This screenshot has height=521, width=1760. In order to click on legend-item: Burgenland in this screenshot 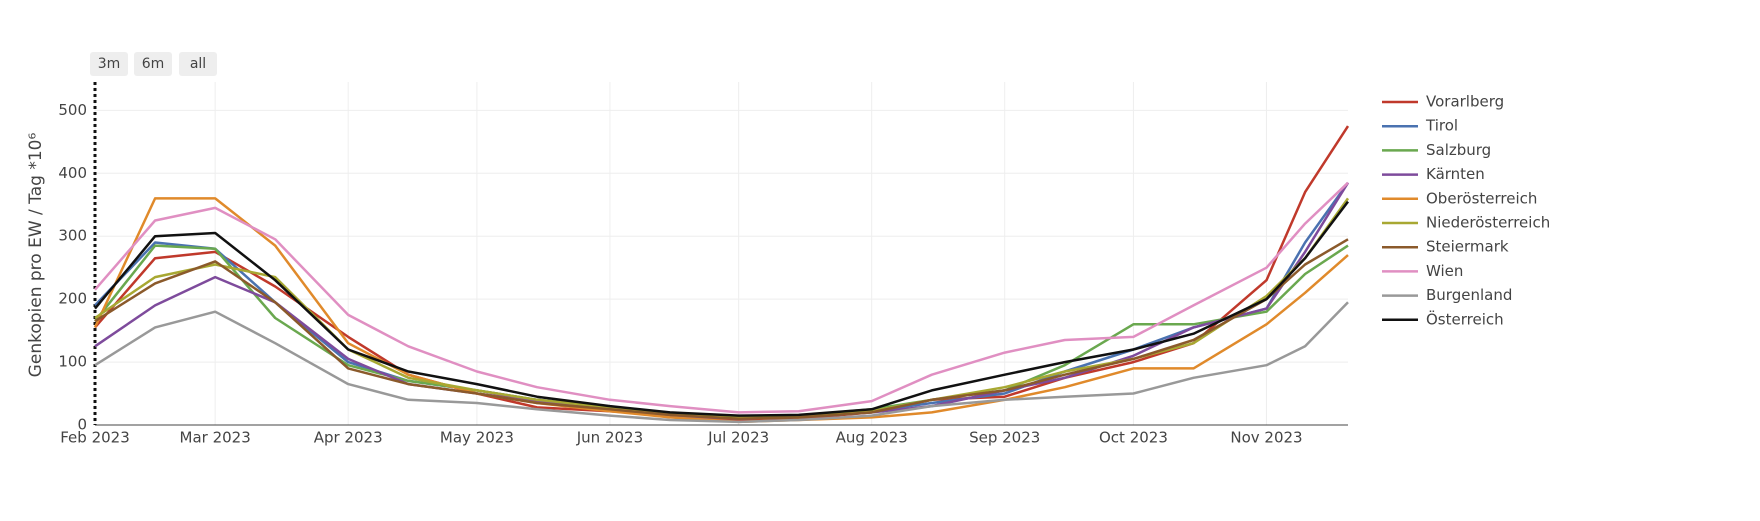, I will do `click(1447, 295)`.